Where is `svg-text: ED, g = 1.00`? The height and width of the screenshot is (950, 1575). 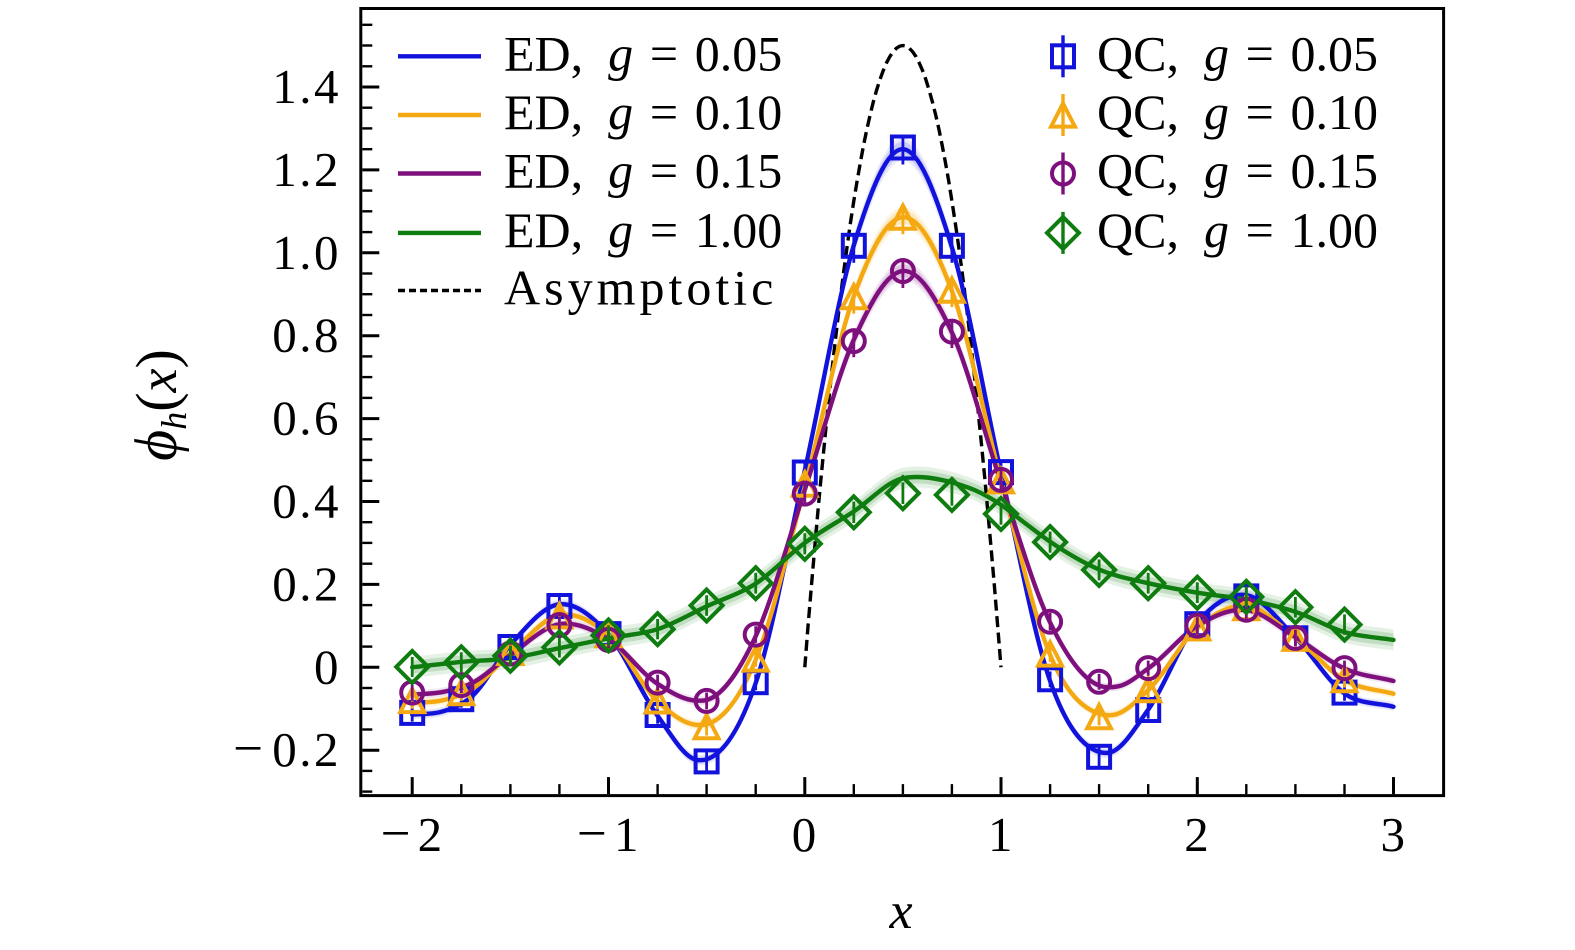 svg-text: ED, g = 1.00 is located at coordinates (643, 230).